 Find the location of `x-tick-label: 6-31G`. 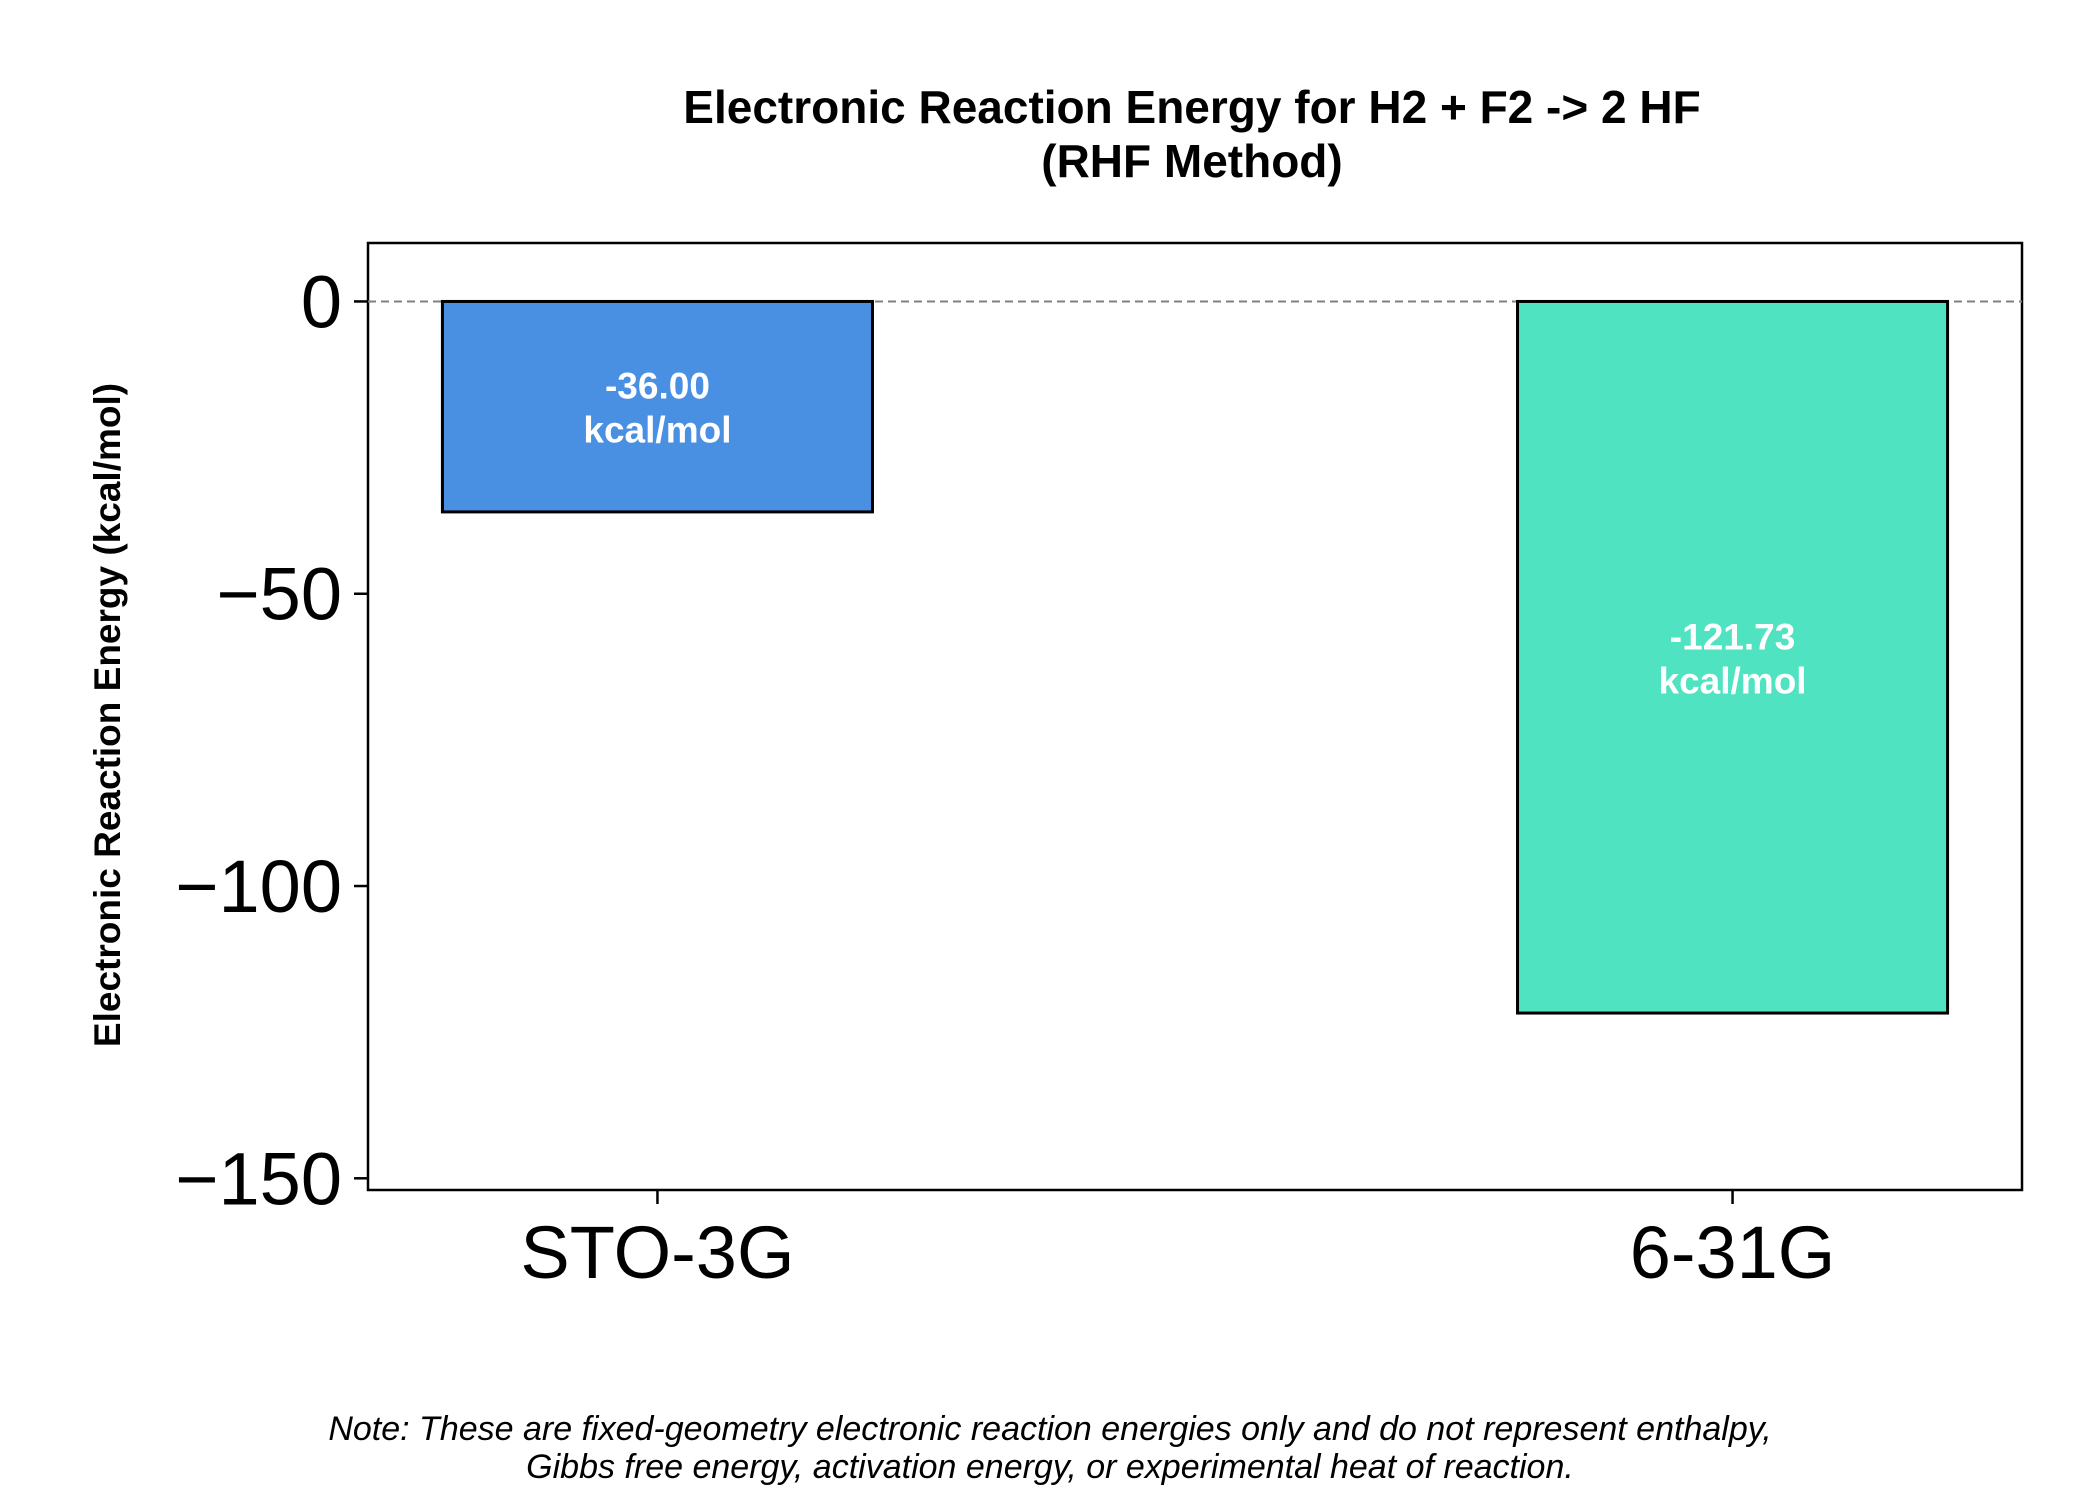

x-tick-label: 6-31G is located at coordinates (1733, 1252).